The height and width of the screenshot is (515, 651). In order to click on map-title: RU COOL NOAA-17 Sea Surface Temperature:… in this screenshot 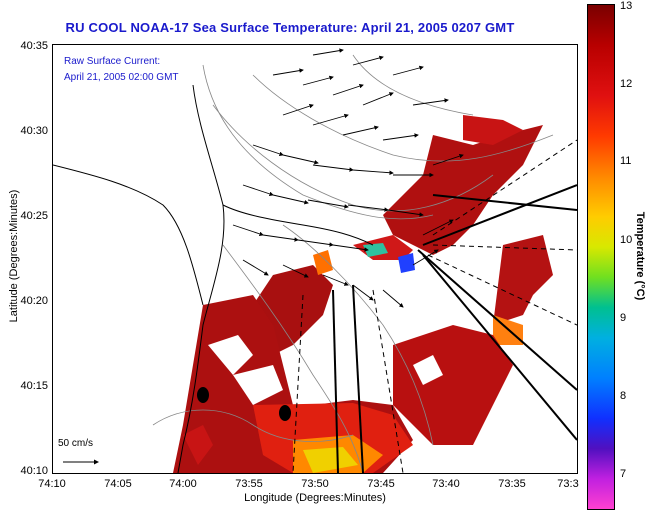, I will do `click(290, 27)`.